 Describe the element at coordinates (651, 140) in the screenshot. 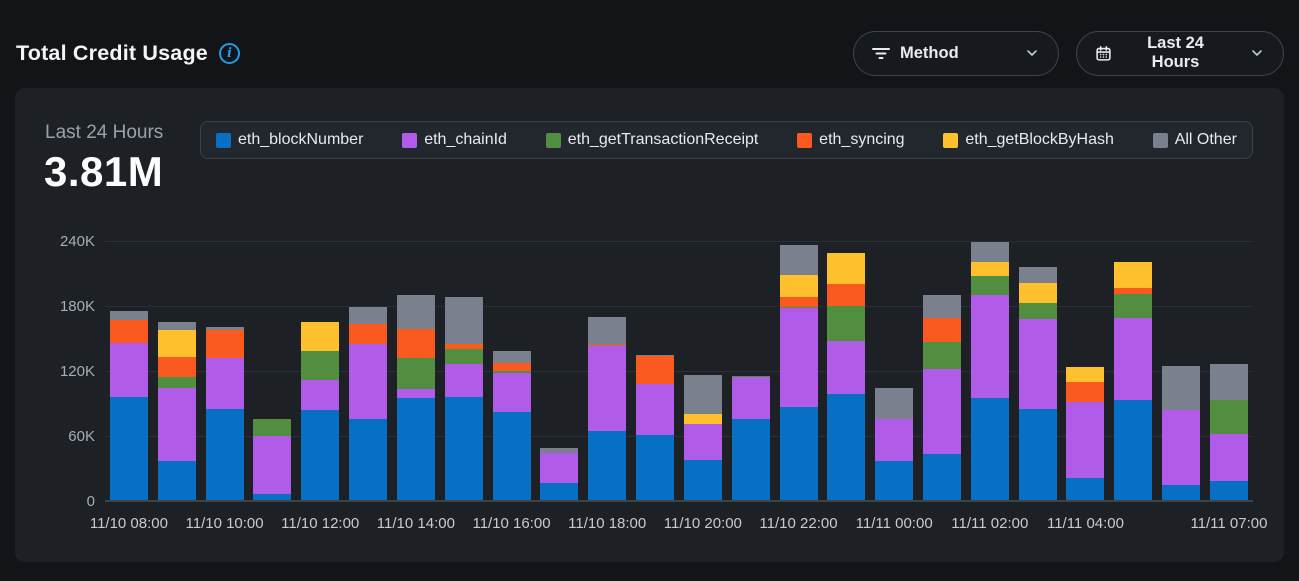

I see `legend-item-eth_getTransactionReceipt: eth_getTransactionReceipt` at that location.